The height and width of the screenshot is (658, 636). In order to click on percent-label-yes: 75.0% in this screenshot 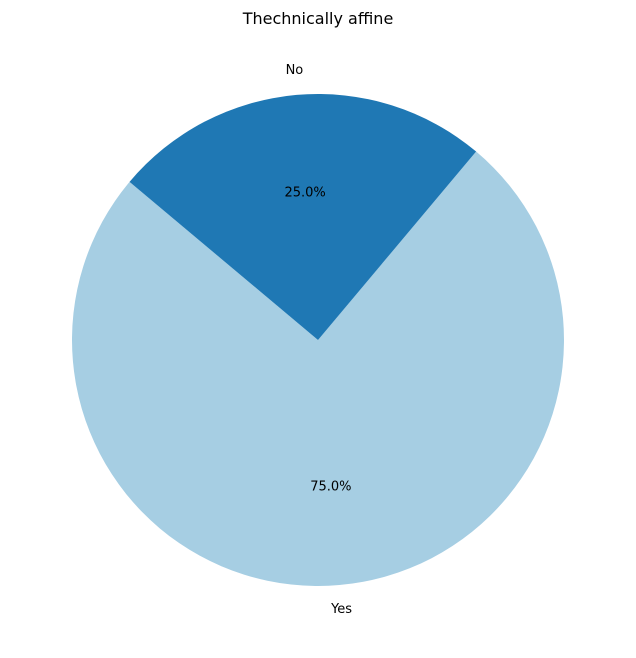, I will do `click(330, 487)`.